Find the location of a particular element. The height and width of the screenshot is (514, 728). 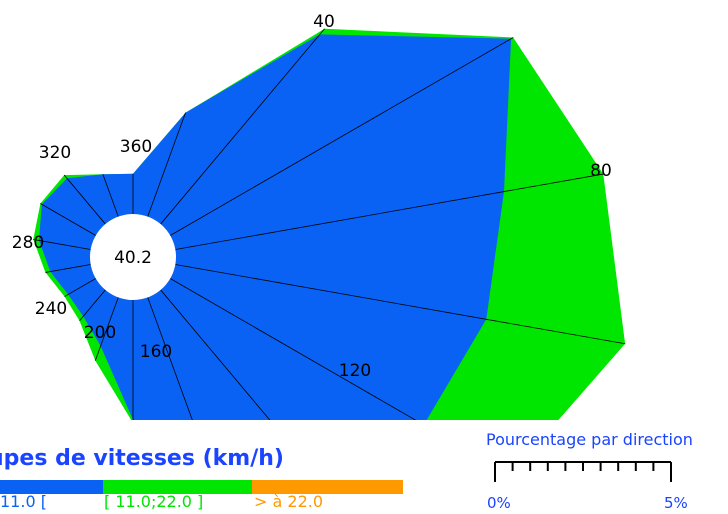

percentage-scale is located at coordinates (583, 471).